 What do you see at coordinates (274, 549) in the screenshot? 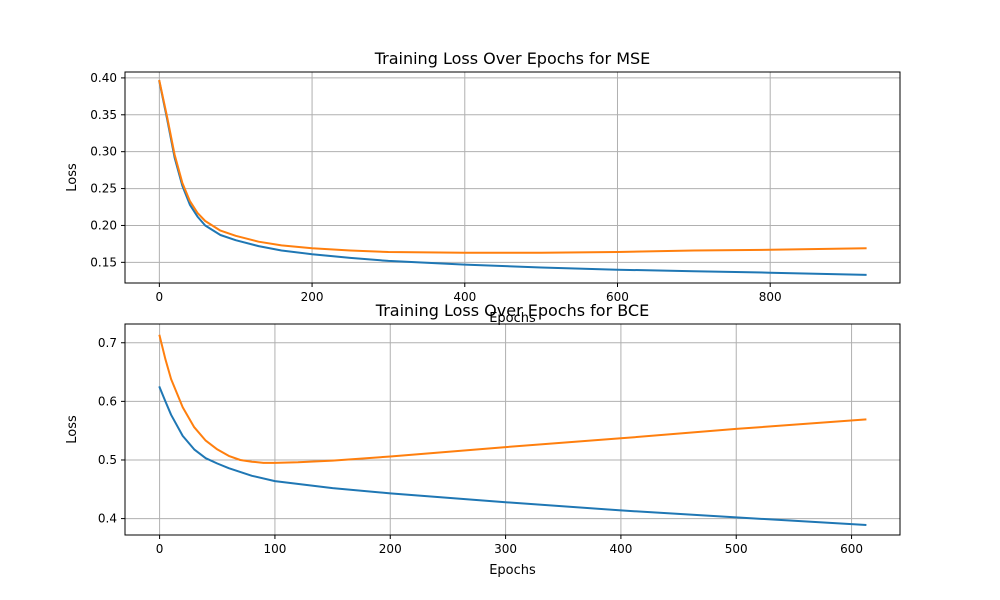
I see `x-tick-label: 100` at bounding box center [274, 549].